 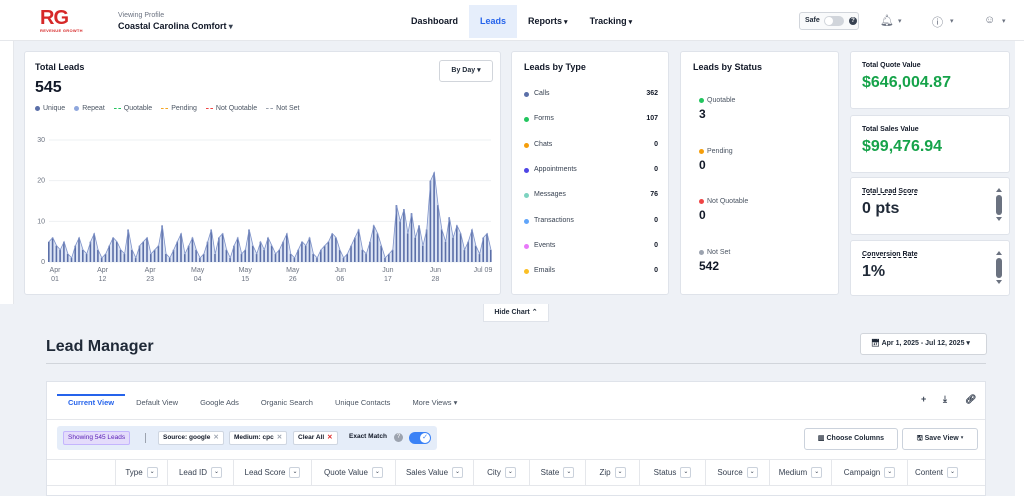 I want to click on scroll-up-icon, so click(x=999, y=190).